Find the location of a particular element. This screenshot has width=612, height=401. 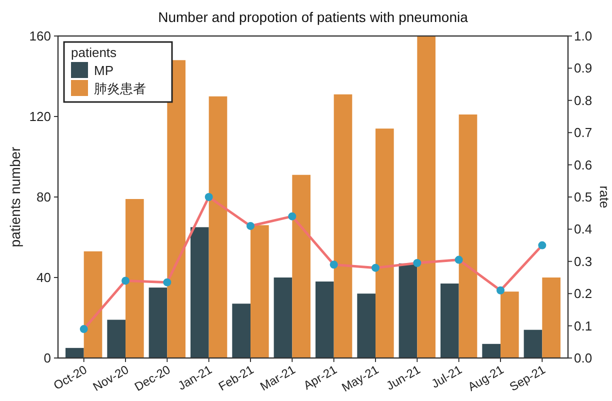

y-tick-label: 80 is located at coordinates (43, 197).